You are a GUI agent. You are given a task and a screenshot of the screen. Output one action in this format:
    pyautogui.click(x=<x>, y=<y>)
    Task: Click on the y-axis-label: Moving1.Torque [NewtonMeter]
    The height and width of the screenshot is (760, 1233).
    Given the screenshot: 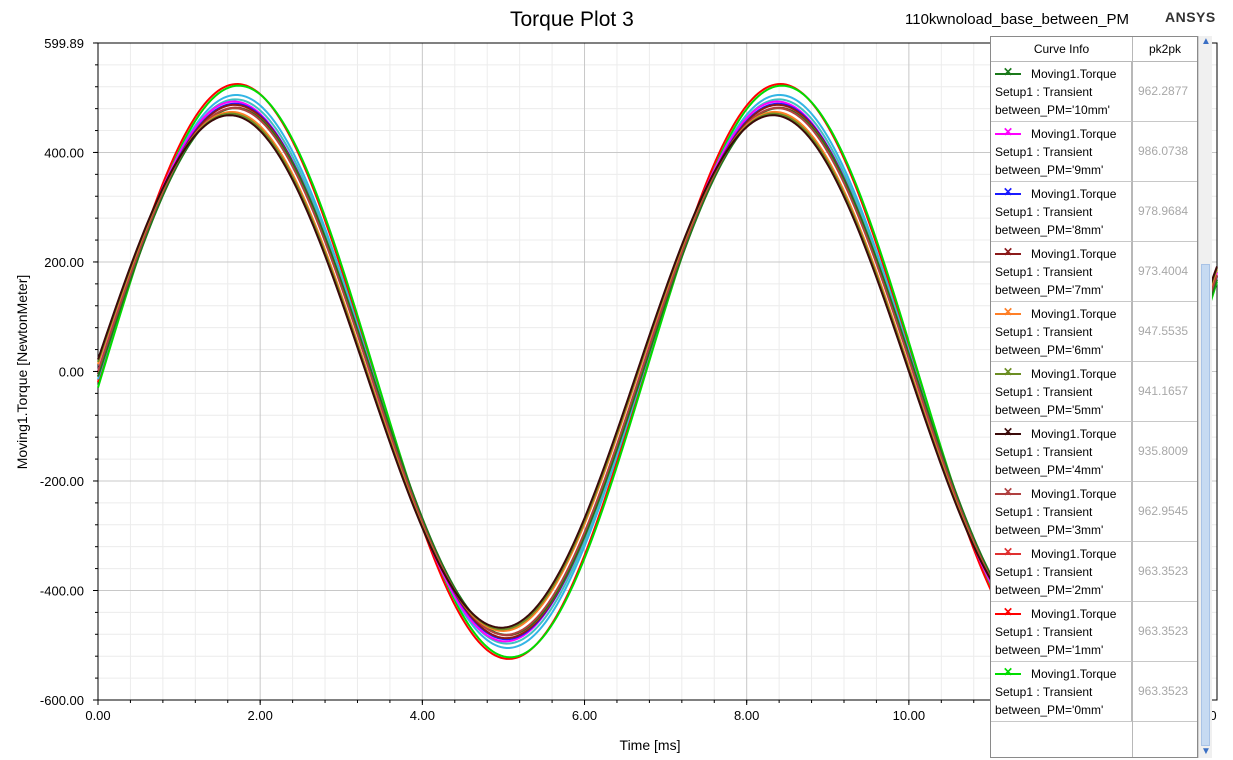 What is the action you would take?
    pyautogui.click(x=22, y=372)
    